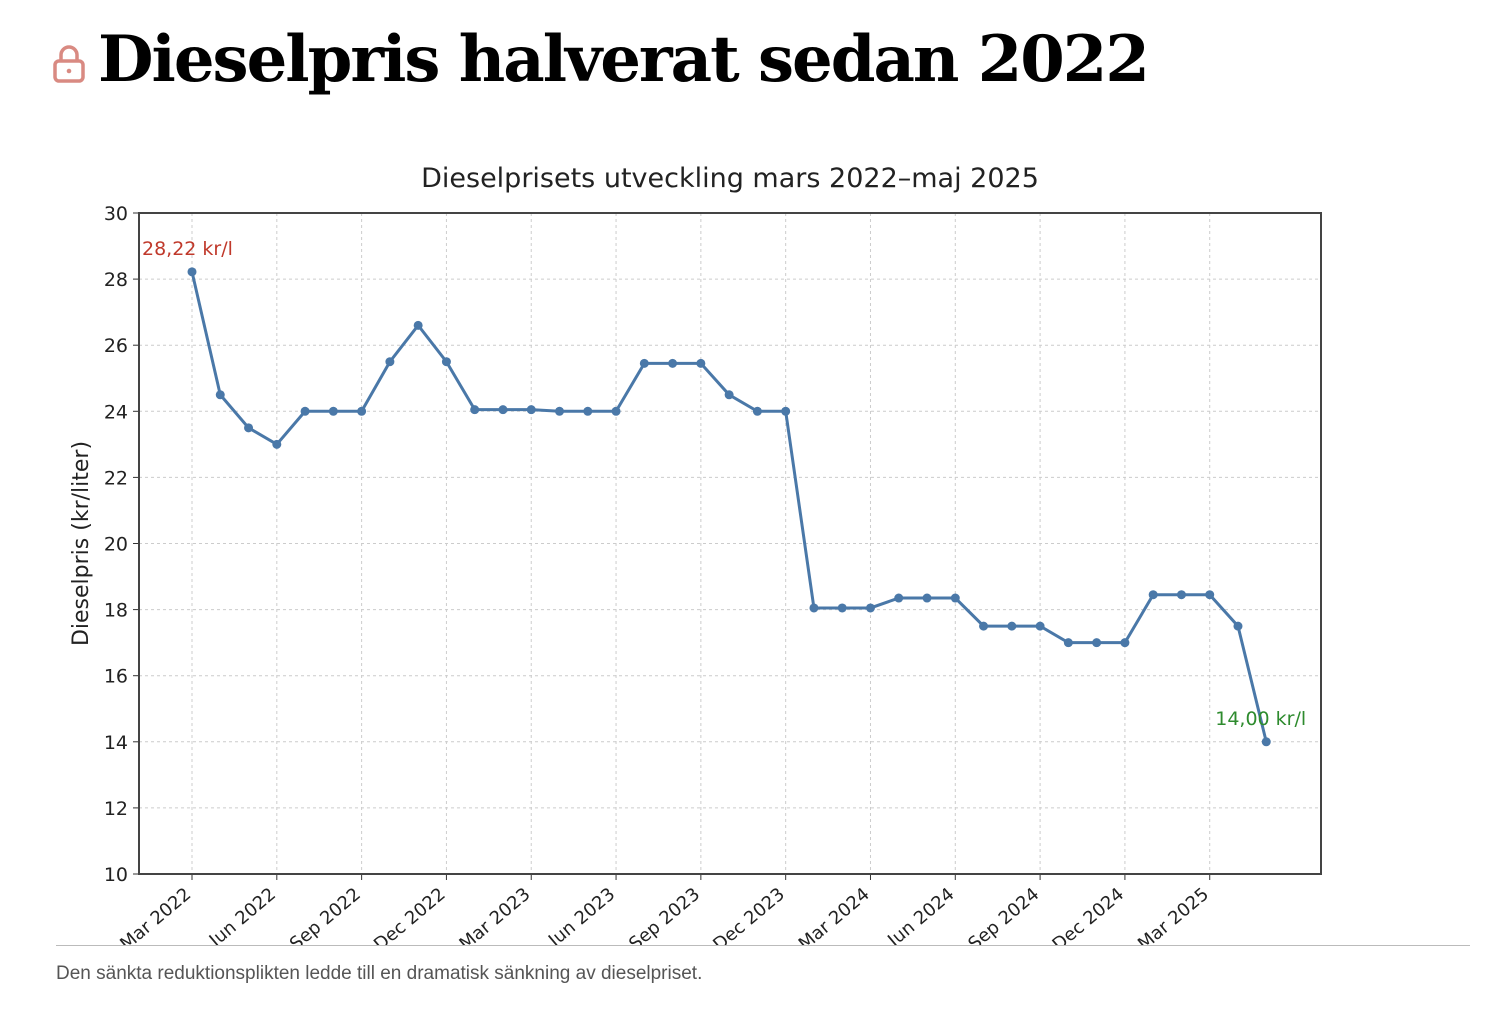 This screenshot has width=1488, height=1012. What do you see at coordinates (155, 914) in the screenshot?
I see `x-tick-label: Mar 2022` at bounding box center [155, 914].